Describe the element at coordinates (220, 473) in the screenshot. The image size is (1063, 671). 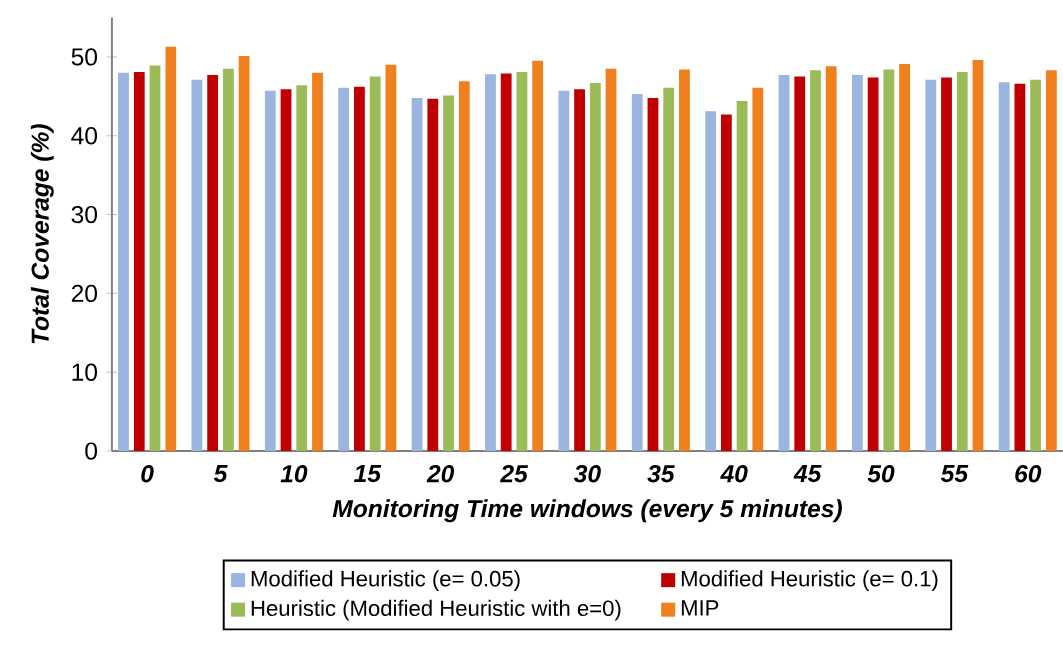
I see `x-tick-label: 5` at that location.